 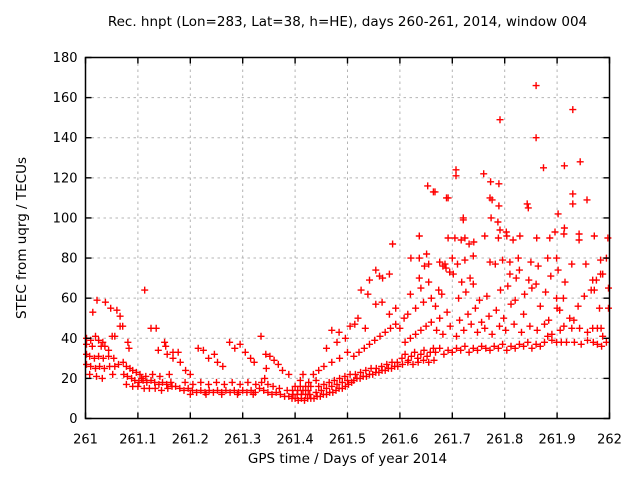 What do you see at coordinates (65, 58) in the screenshot?
I see `y-tick-label: 180` at bounding box center [65, 58].